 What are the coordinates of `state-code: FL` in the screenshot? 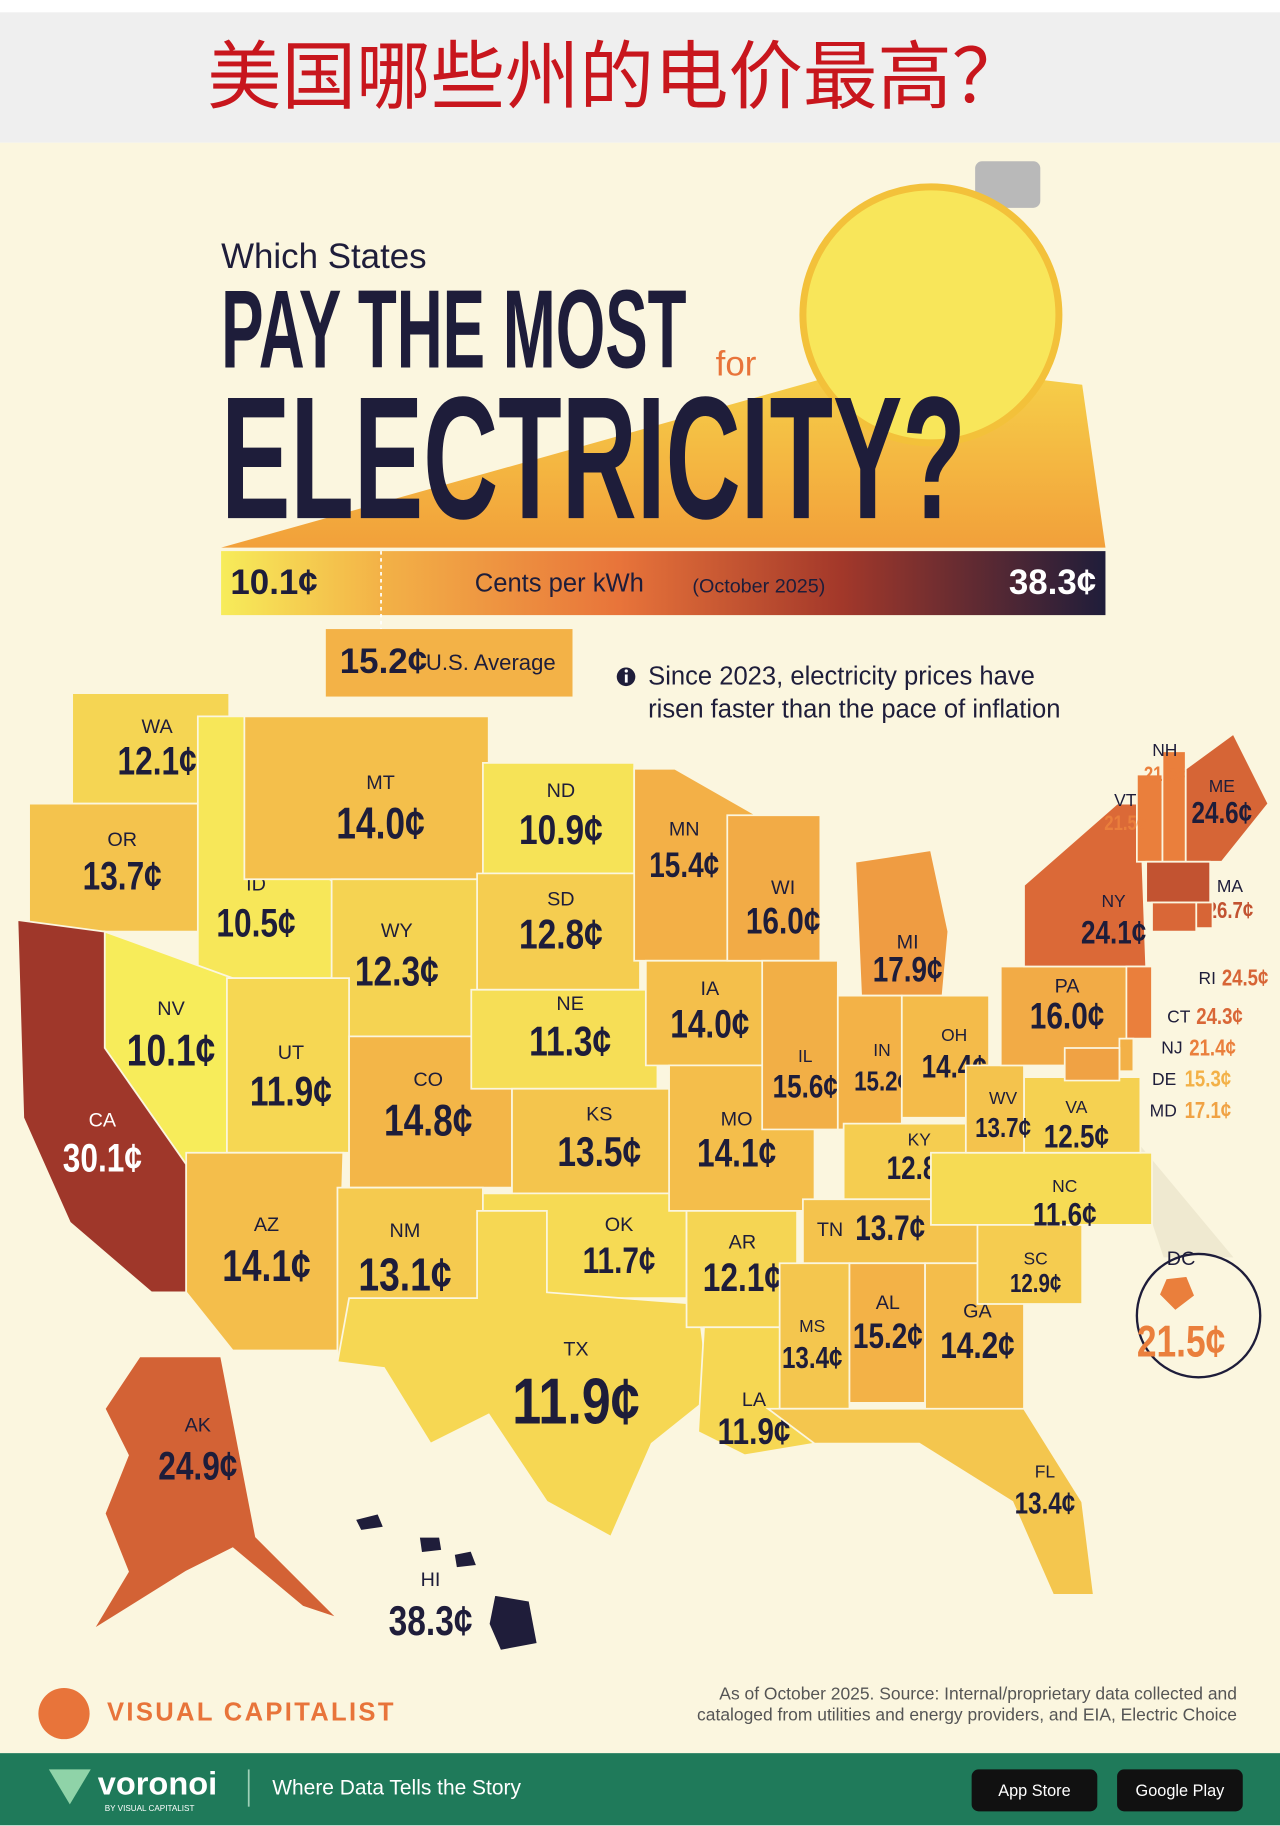 It's located at (1045, 1471).